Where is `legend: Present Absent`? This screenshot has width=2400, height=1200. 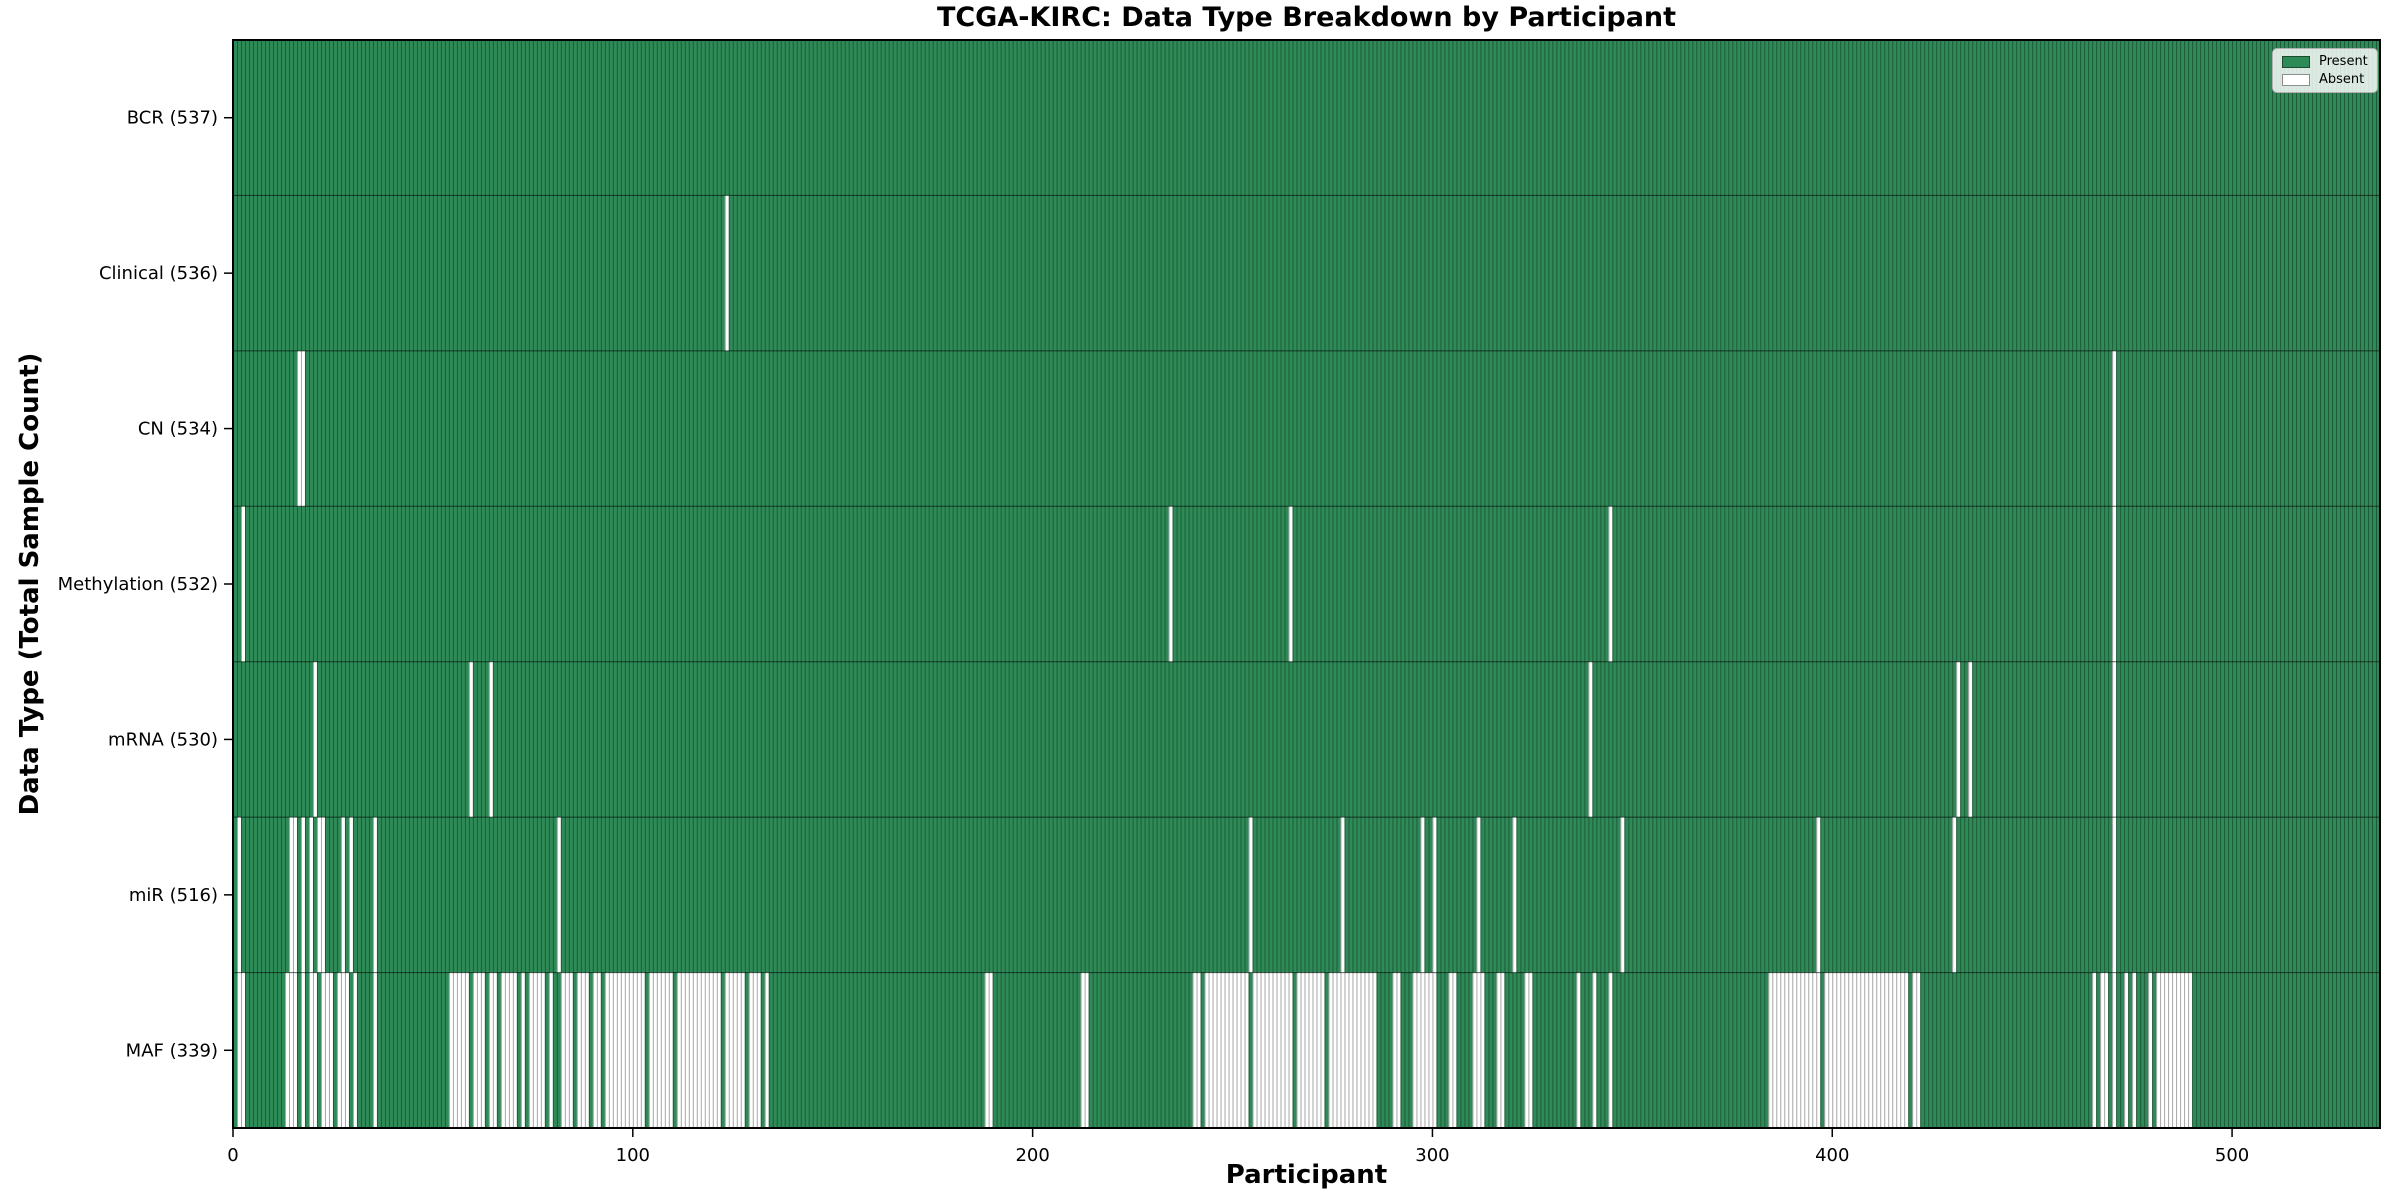
legend: Present Absent is located at coordinates (2325, 70).